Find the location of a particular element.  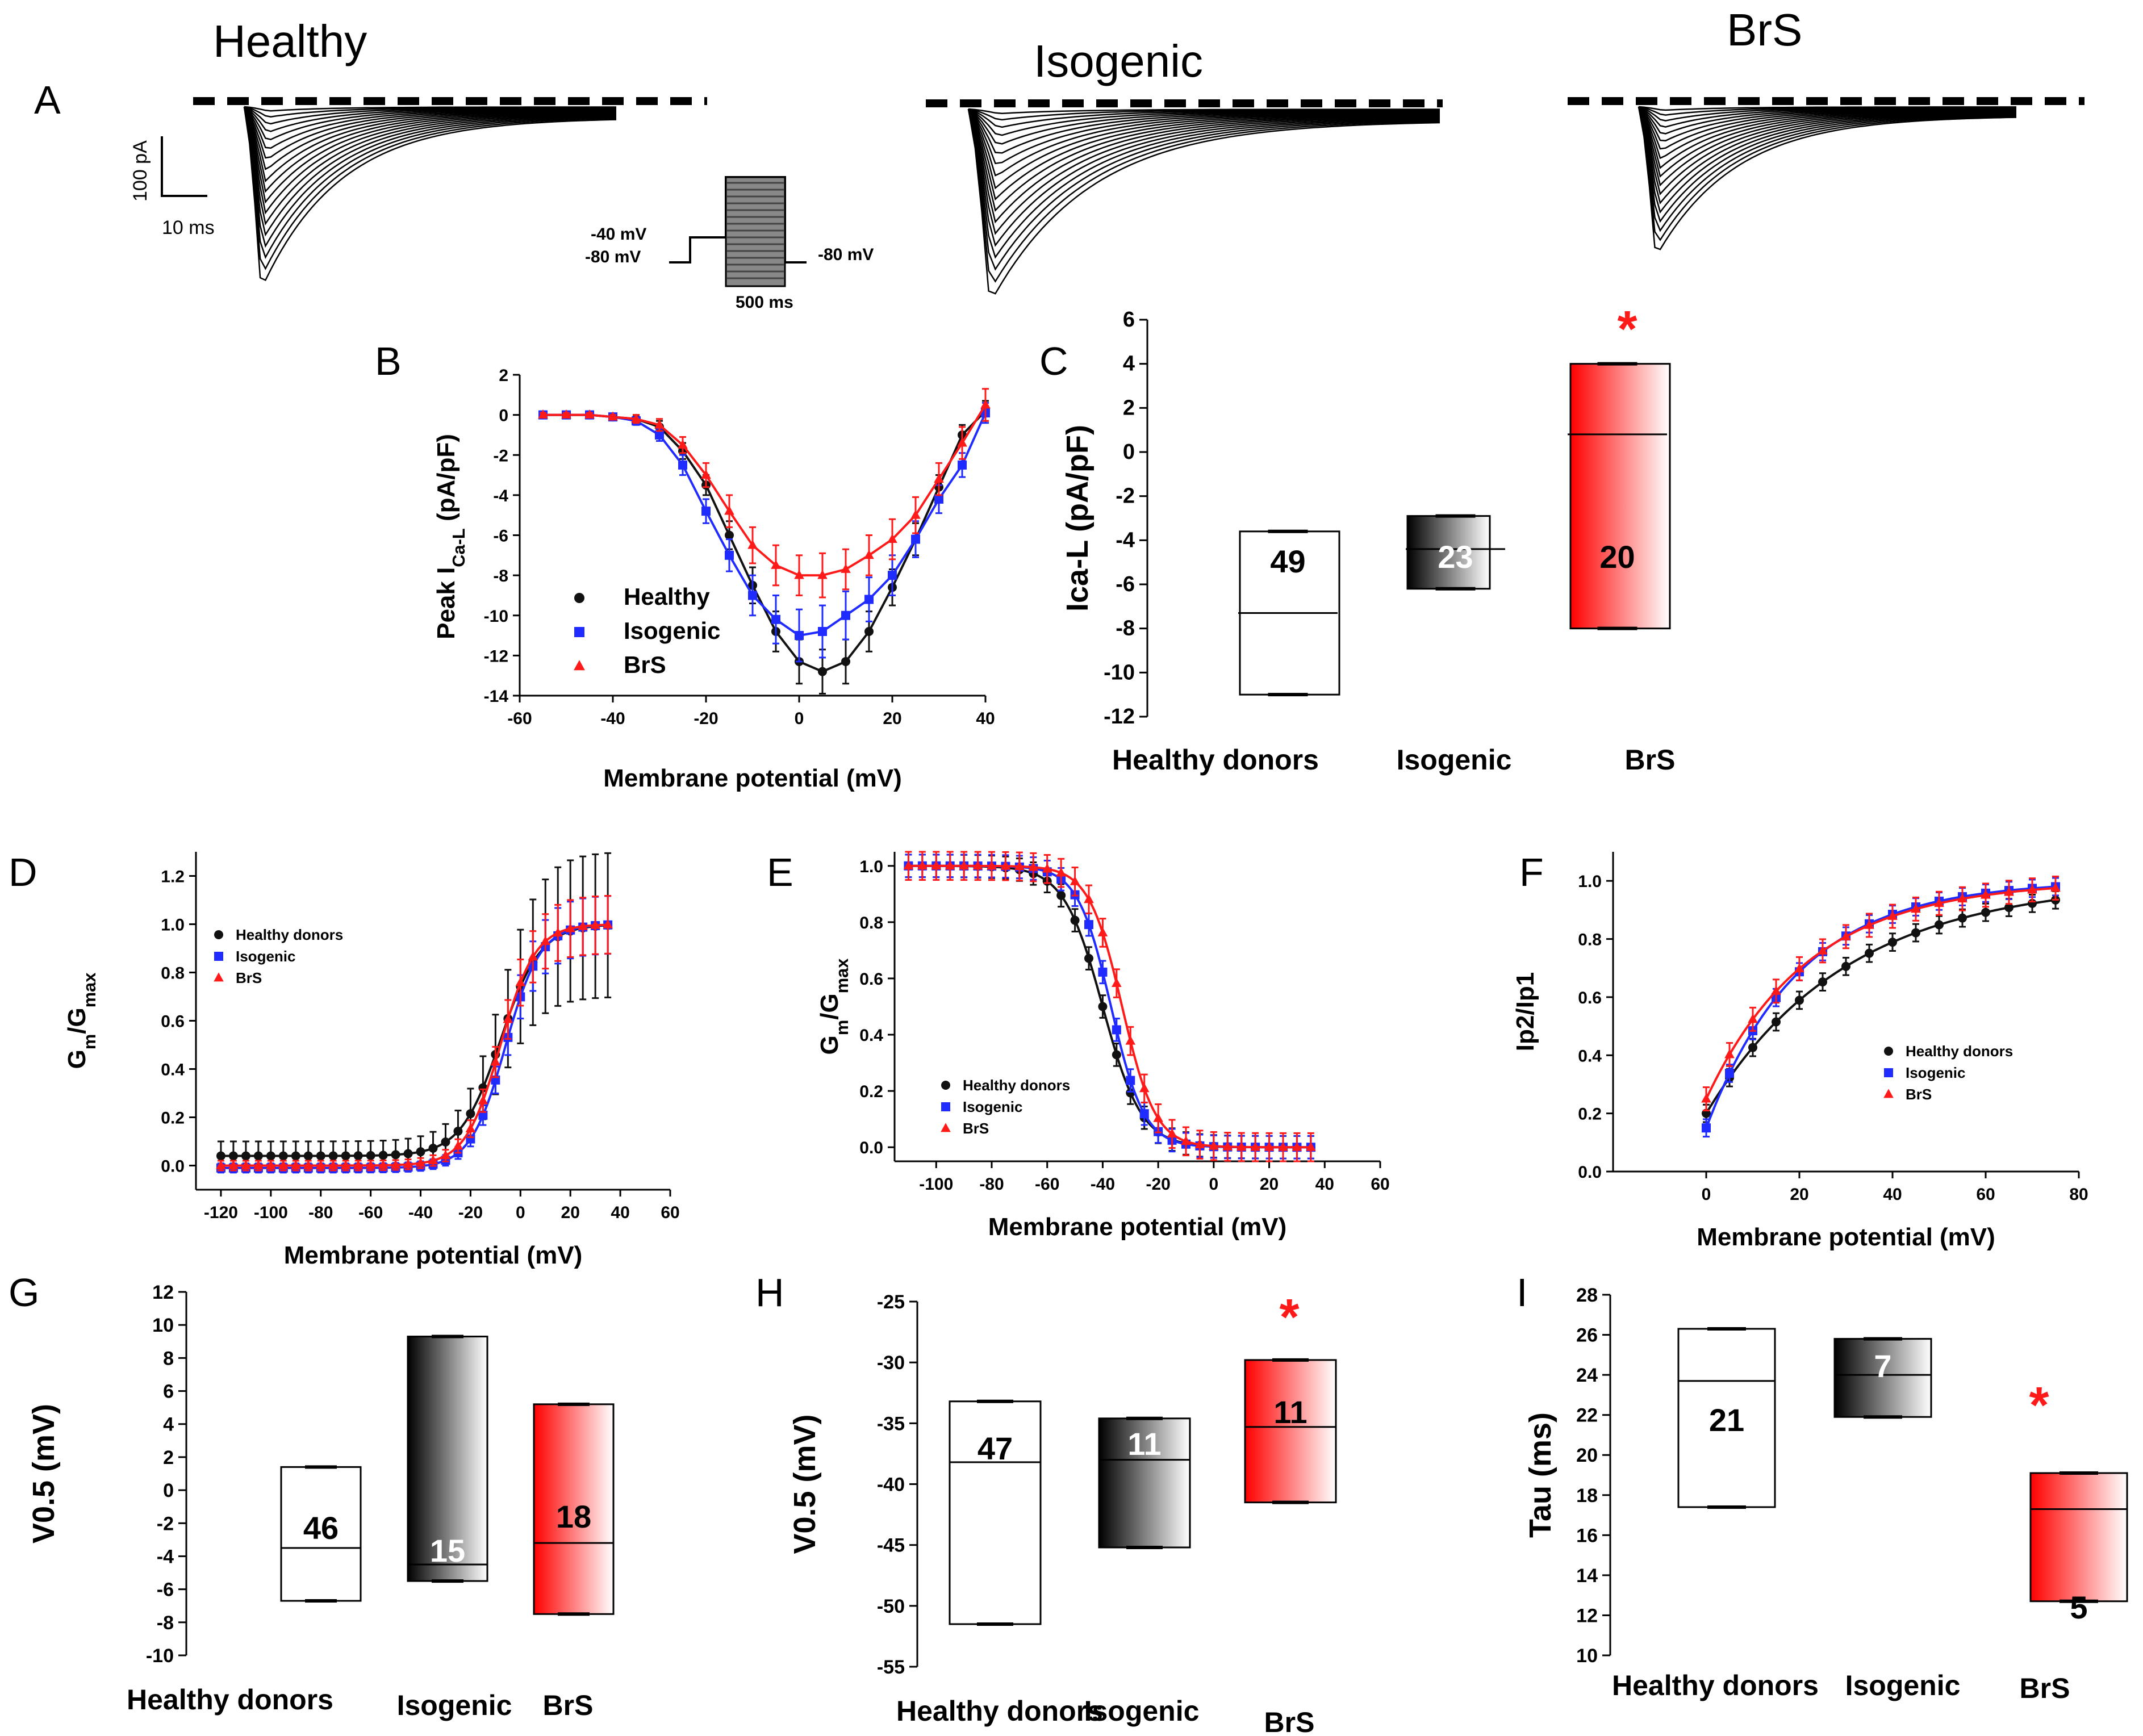

y-tick-label: -8 is located at coordinates (500, 576).